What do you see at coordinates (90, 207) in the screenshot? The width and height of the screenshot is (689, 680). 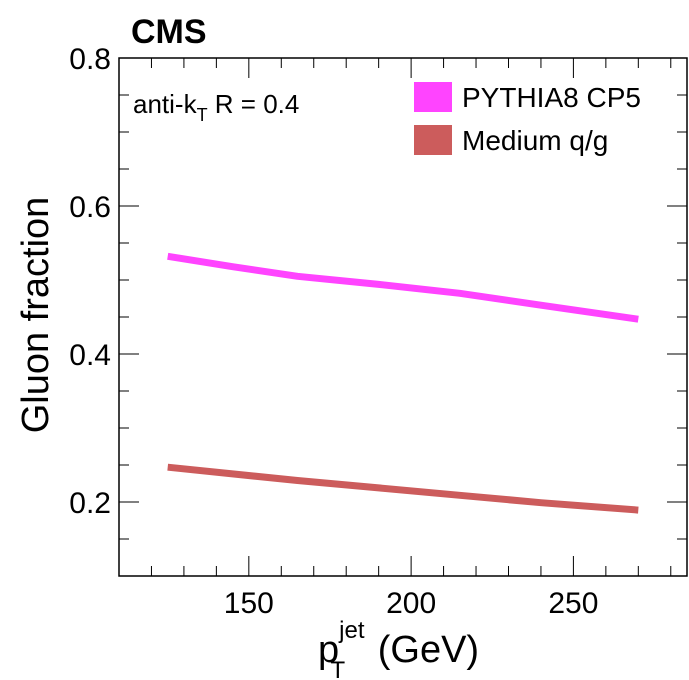 I see `y-tick-label: 0.6` at bounding box center [90, 207].